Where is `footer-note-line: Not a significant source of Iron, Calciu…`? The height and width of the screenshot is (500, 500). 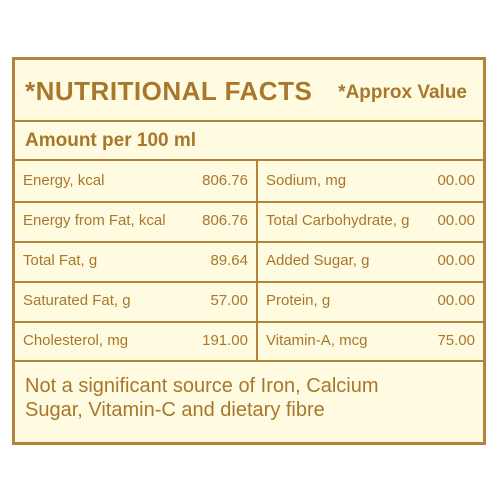 footer-note-line: Not a significant source of Iron, Calciu… is located at coordinates (202, 386).